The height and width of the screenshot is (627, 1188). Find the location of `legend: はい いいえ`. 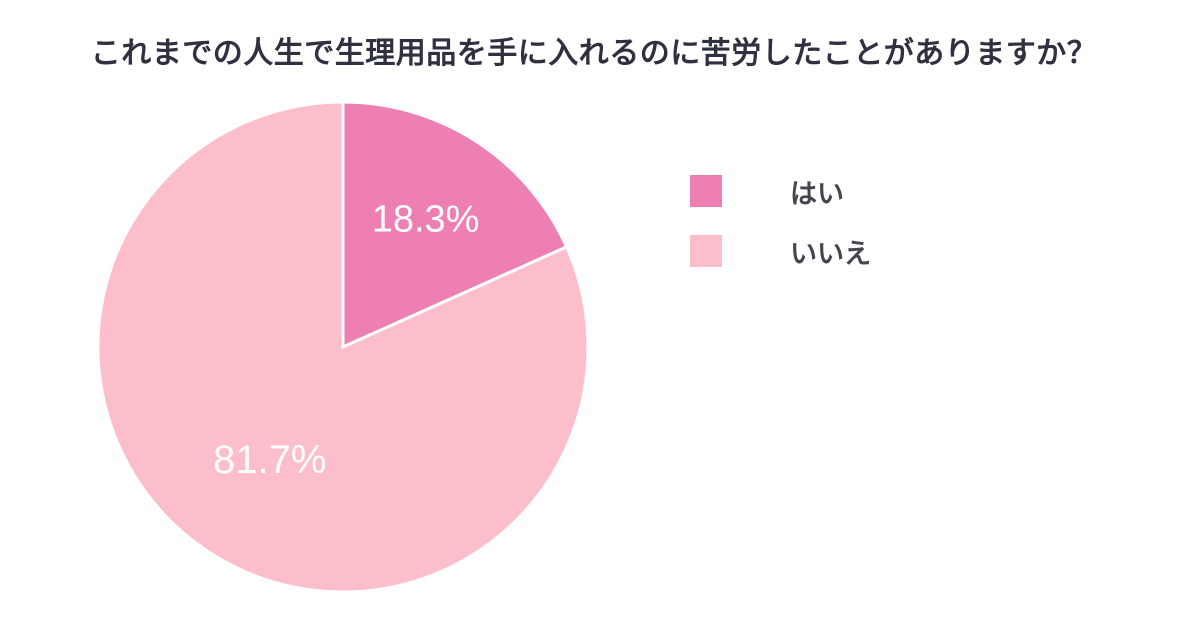

legend: はい いいえ is located at coordinates (780, 235).